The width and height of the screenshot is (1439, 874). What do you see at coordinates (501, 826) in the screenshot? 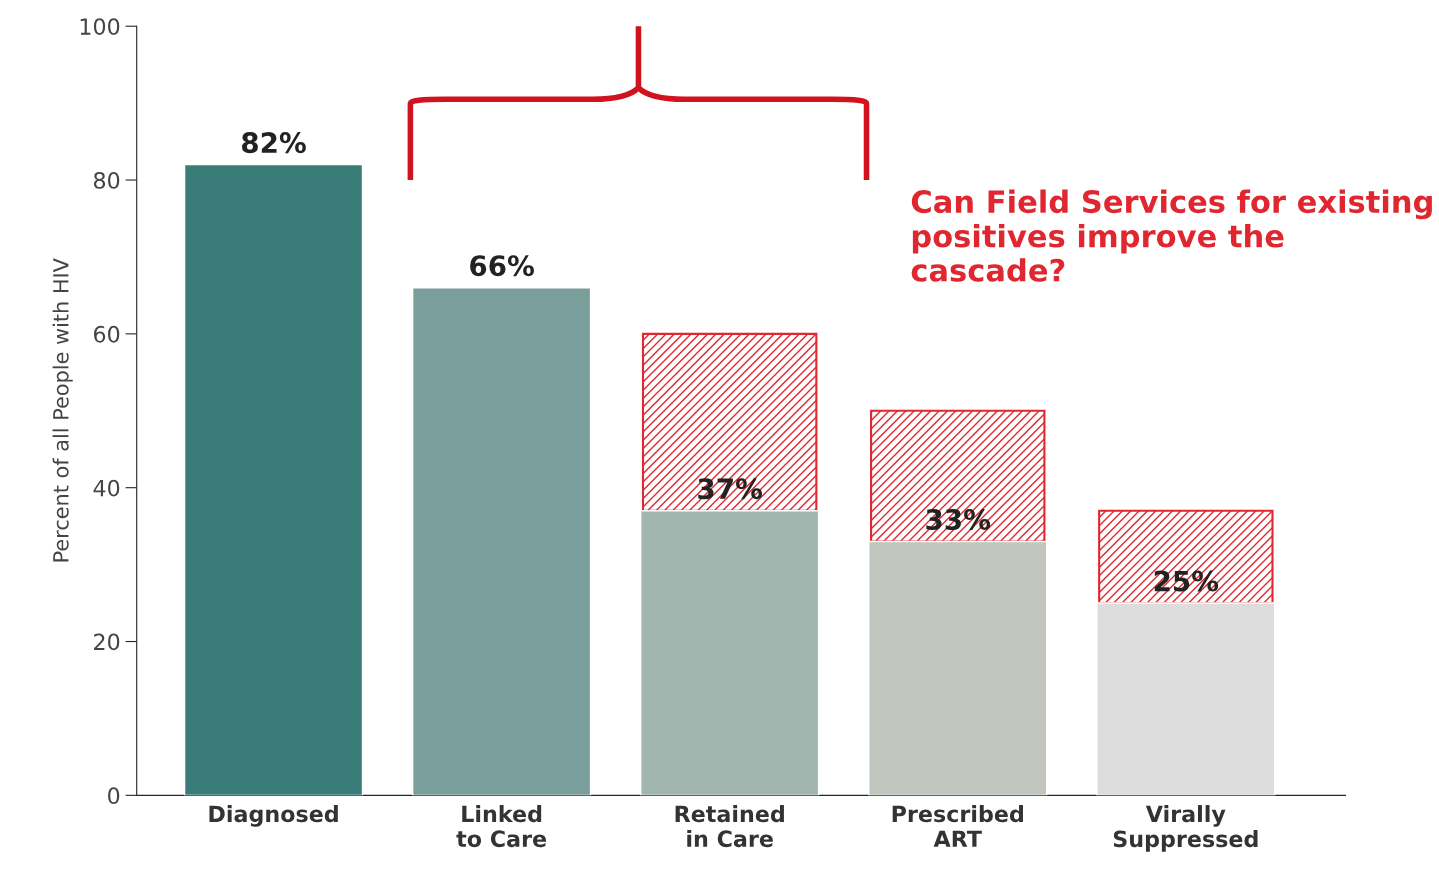
I see `x-tick-label: Linked to Care` at bounding box center [501, 826].